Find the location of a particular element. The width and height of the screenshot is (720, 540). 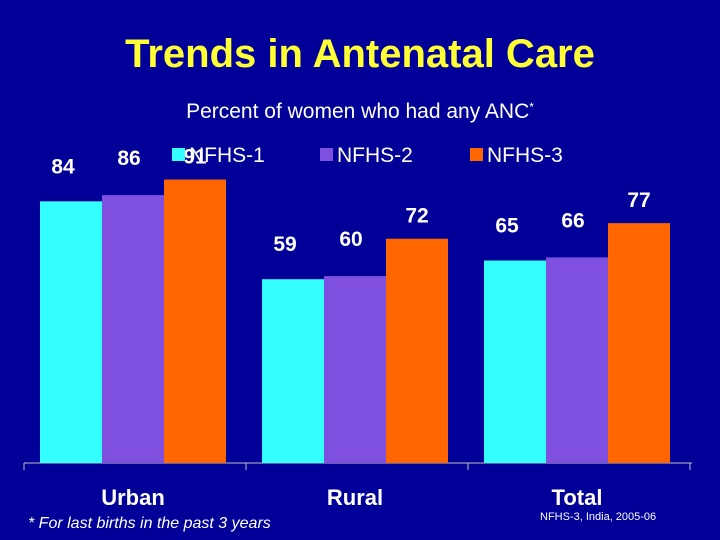

slide-title: Trends in Antenatal Care is located at coordinates (360, 54).